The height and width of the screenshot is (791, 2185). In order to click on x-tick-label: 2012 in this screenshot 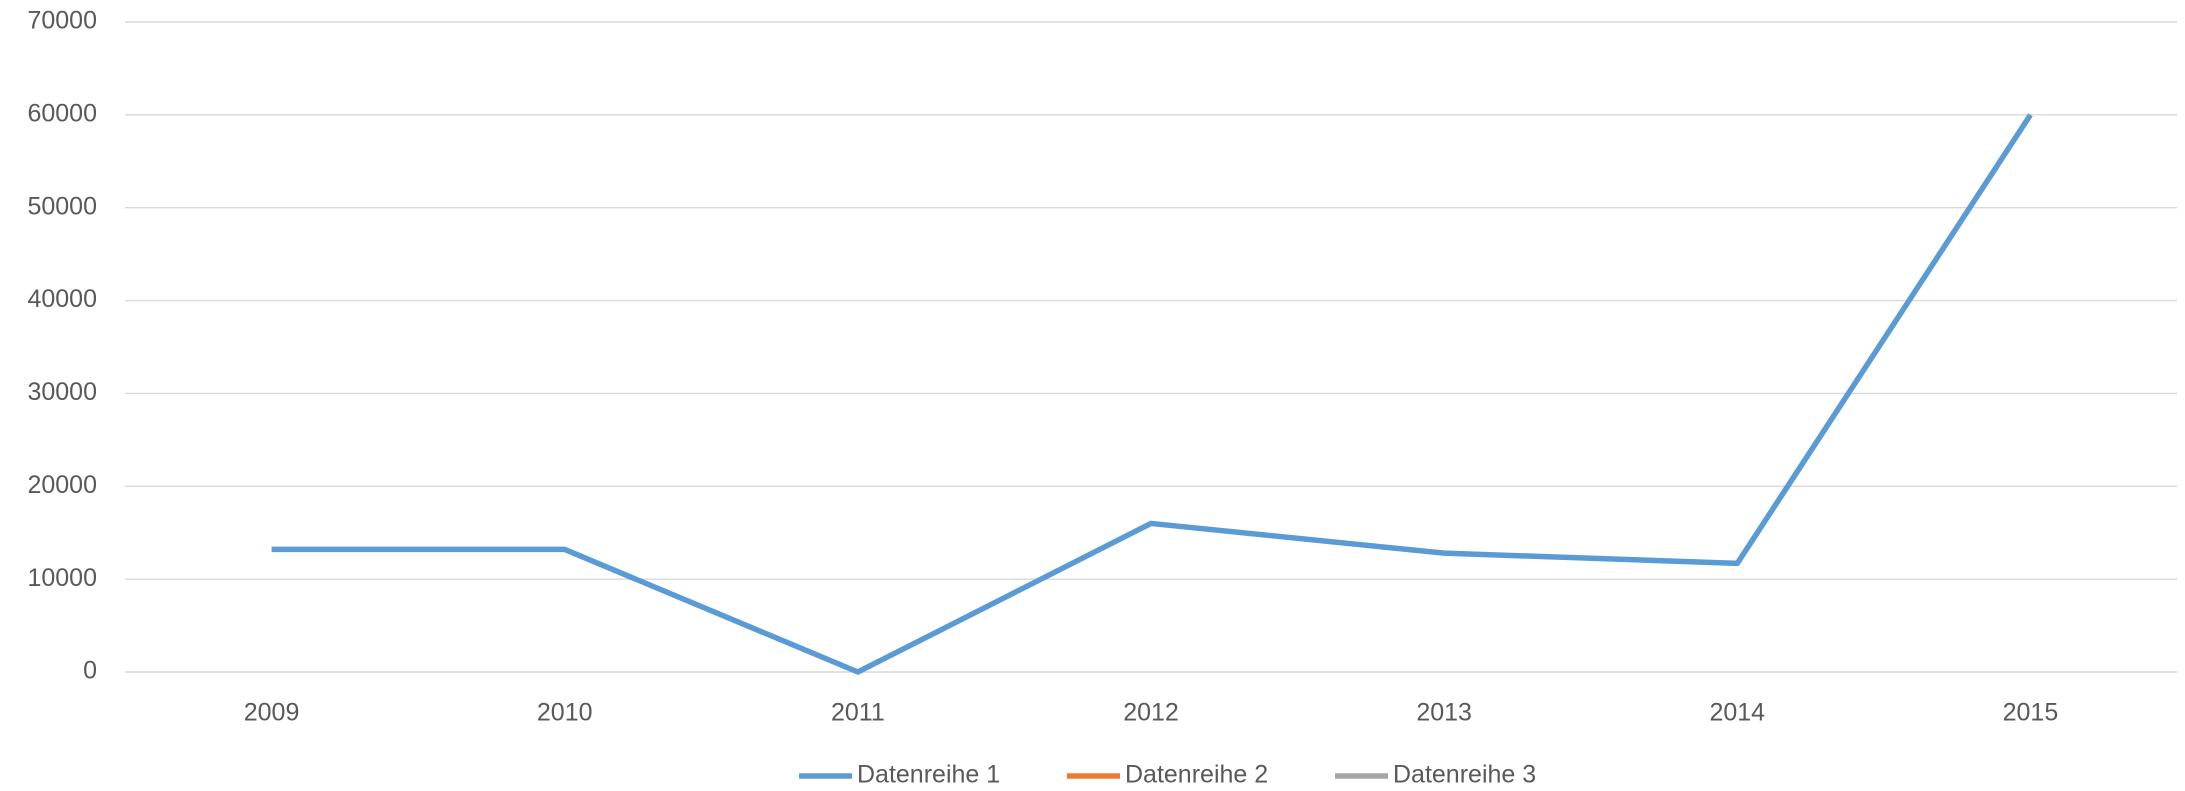, I will do `click(1151, 713)`.